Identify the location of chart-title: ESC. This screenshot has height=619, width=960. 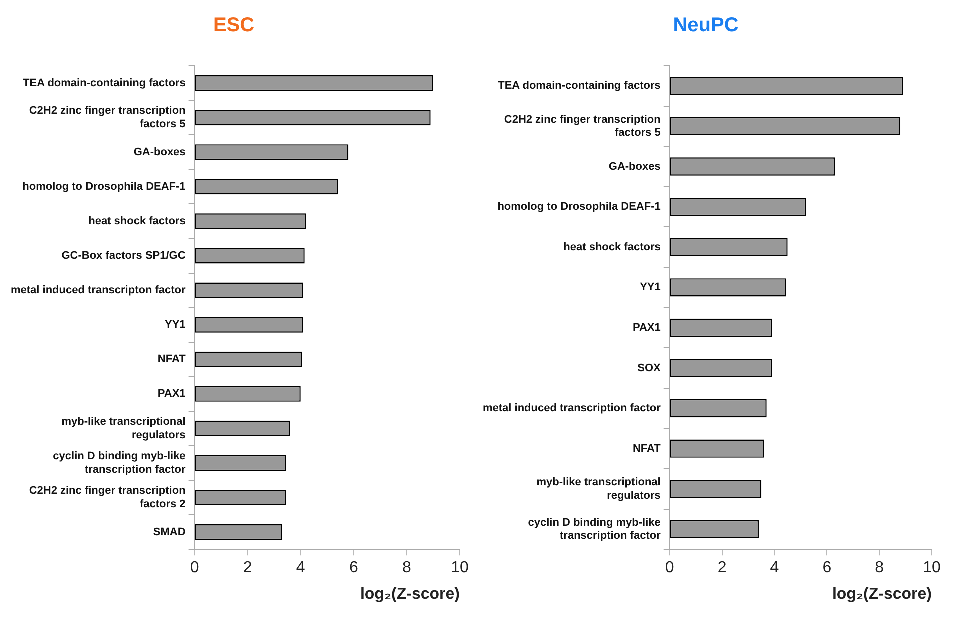
(234, 25).